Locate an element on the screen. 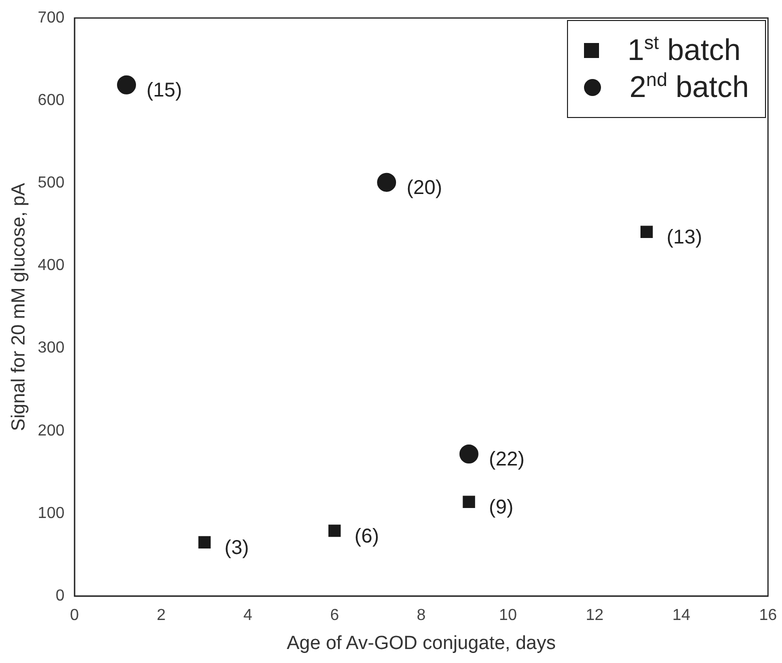 The width and height of the screenshot is (782, 663). y-tick-label: 0 is located at coordinates (60, 595).